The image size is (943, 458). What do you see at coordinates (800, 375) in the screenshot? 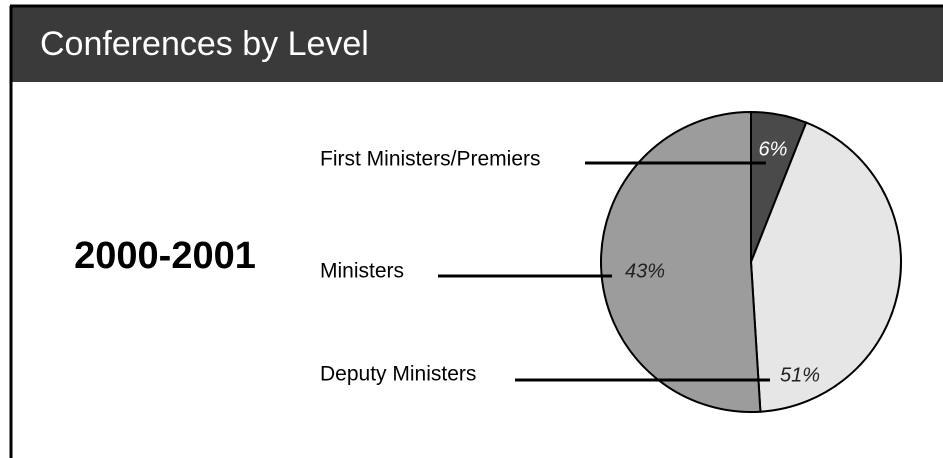
I see `value-label: 51%` at bounding box center [800, 375].